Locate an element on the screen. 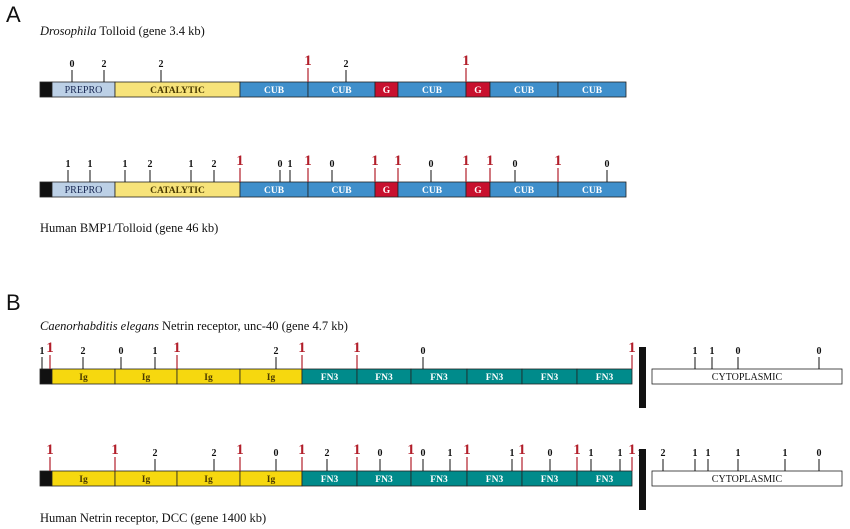 This screenshot has width=850, height=529. domain-label-ig-3: Ig is located at coordinates (208, 480).